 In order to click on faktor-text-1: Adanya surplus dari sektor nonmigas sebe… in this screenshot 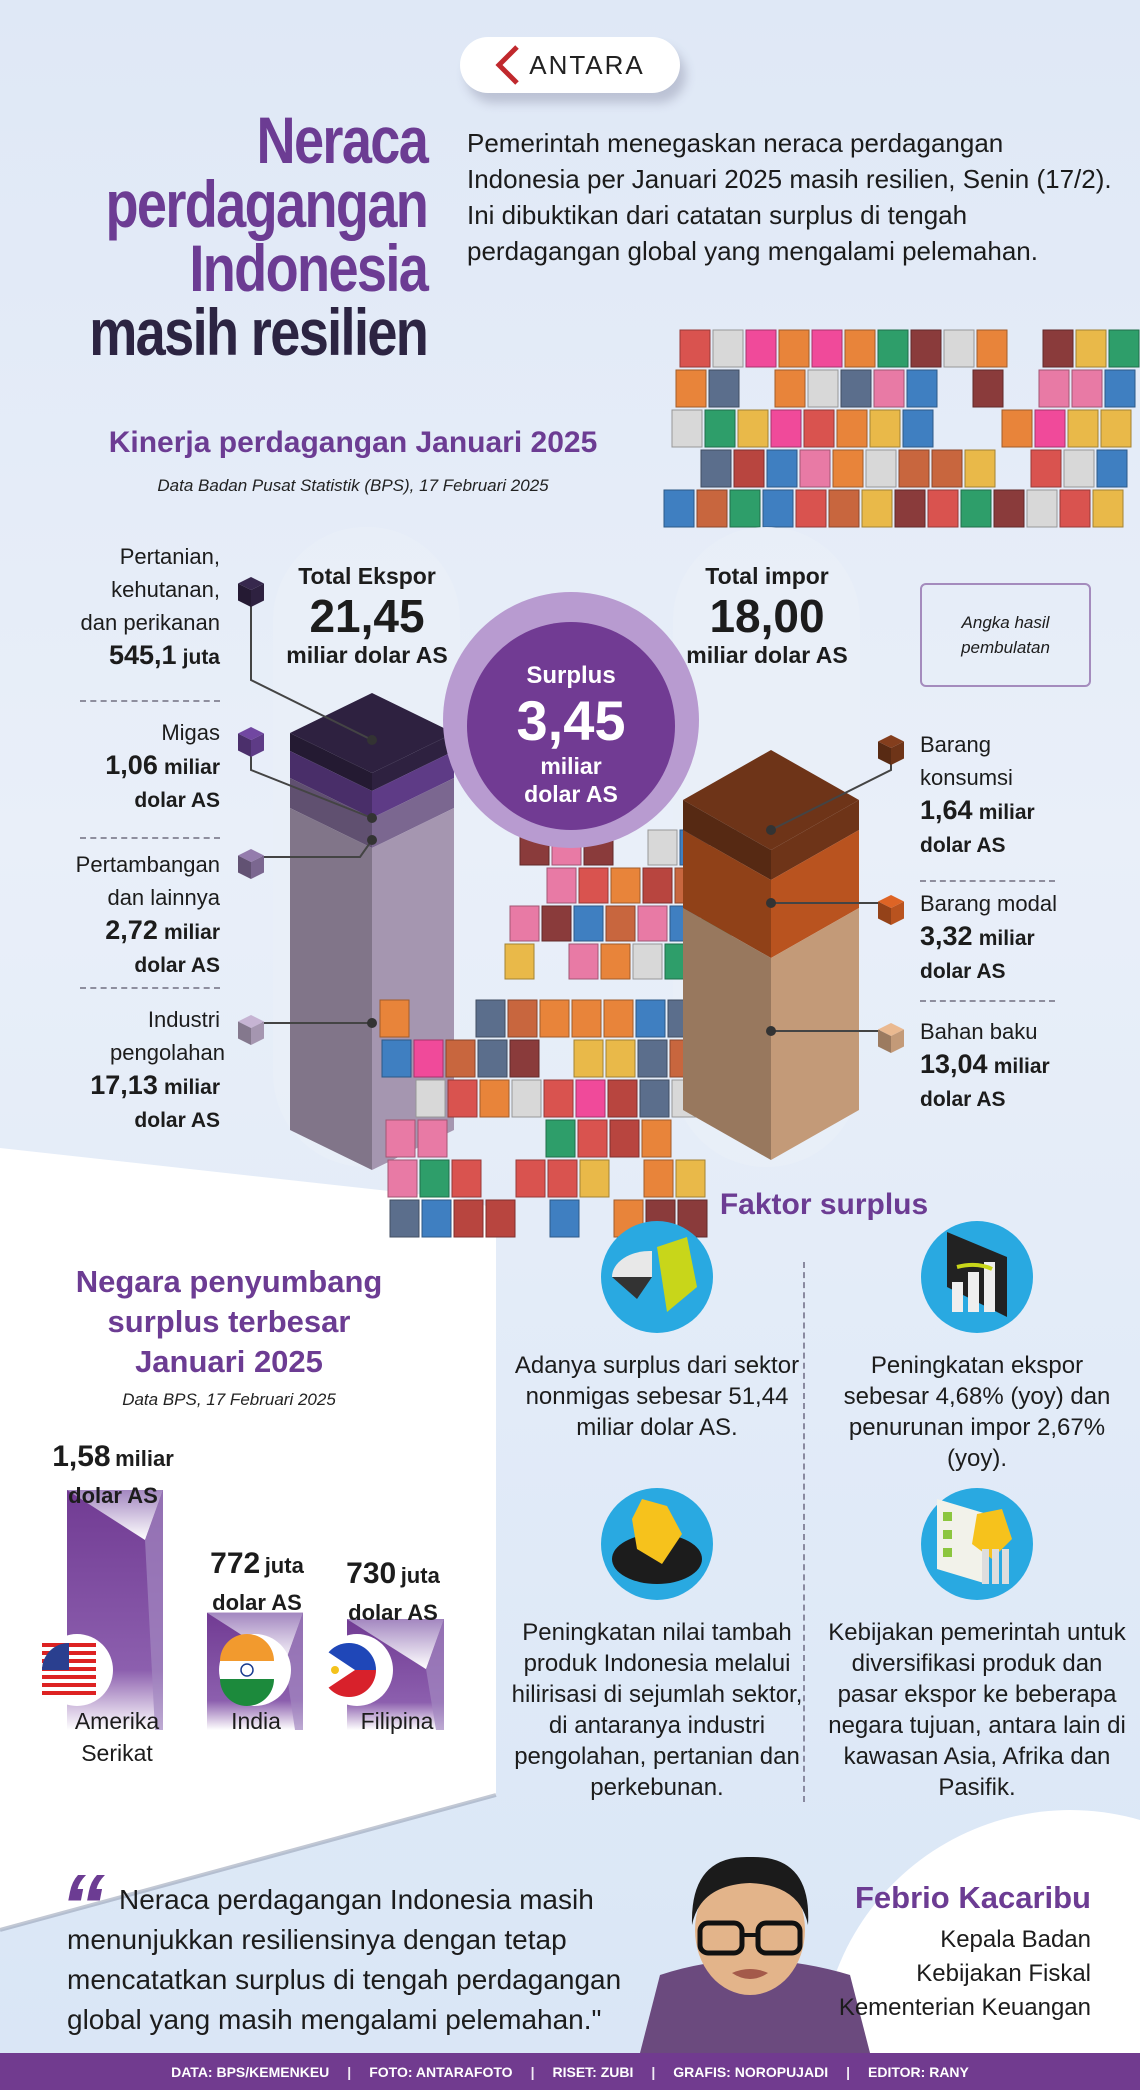, I will do `click(657, 1396)`.